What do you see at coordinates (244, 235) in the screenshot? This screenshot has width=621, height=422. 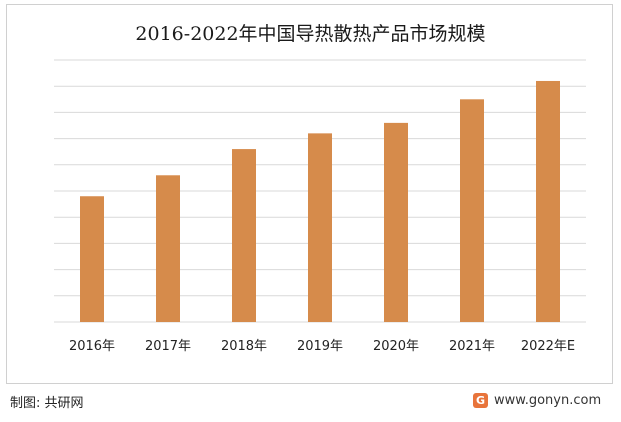 I see `bar-2018年` at bounding box center [244, 235].